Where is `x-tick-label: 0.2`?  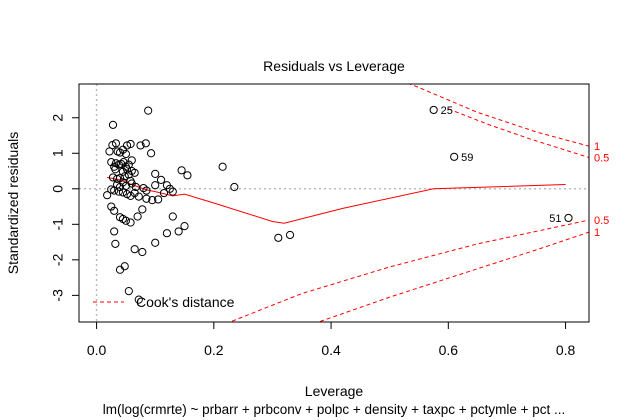 x-tick-label: 0.2 is located at coordinates (214, 350).